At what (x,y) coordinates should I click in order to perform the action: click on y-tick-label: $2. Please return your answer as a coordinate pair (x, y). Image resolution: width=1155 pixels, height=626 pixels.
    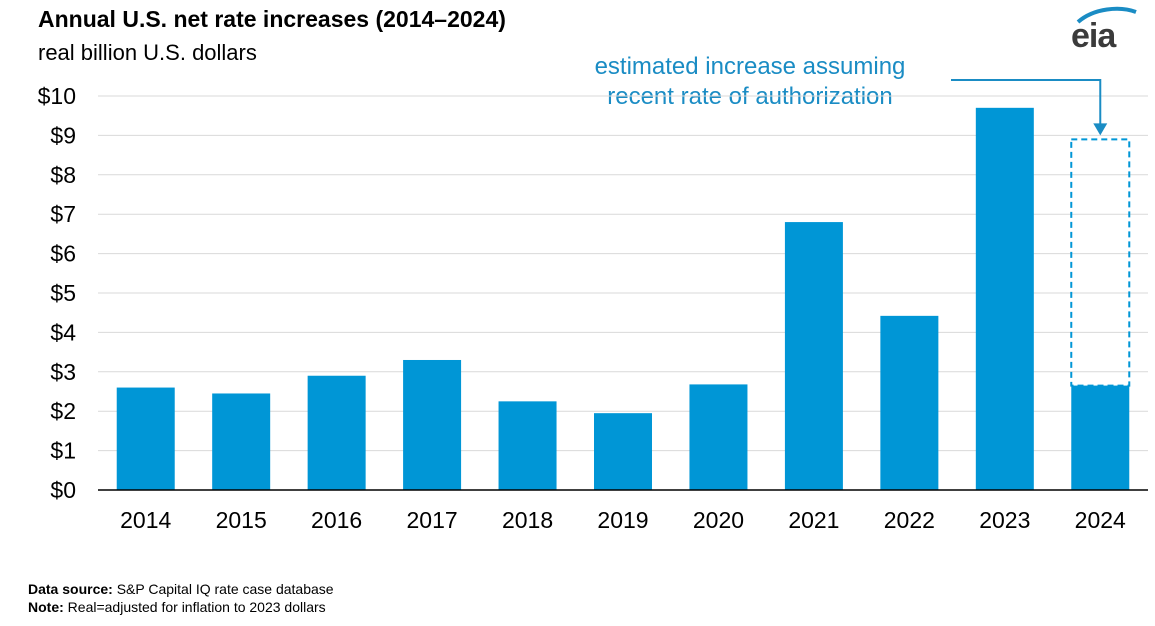
    Looking at the image, I should click on (63, 411).